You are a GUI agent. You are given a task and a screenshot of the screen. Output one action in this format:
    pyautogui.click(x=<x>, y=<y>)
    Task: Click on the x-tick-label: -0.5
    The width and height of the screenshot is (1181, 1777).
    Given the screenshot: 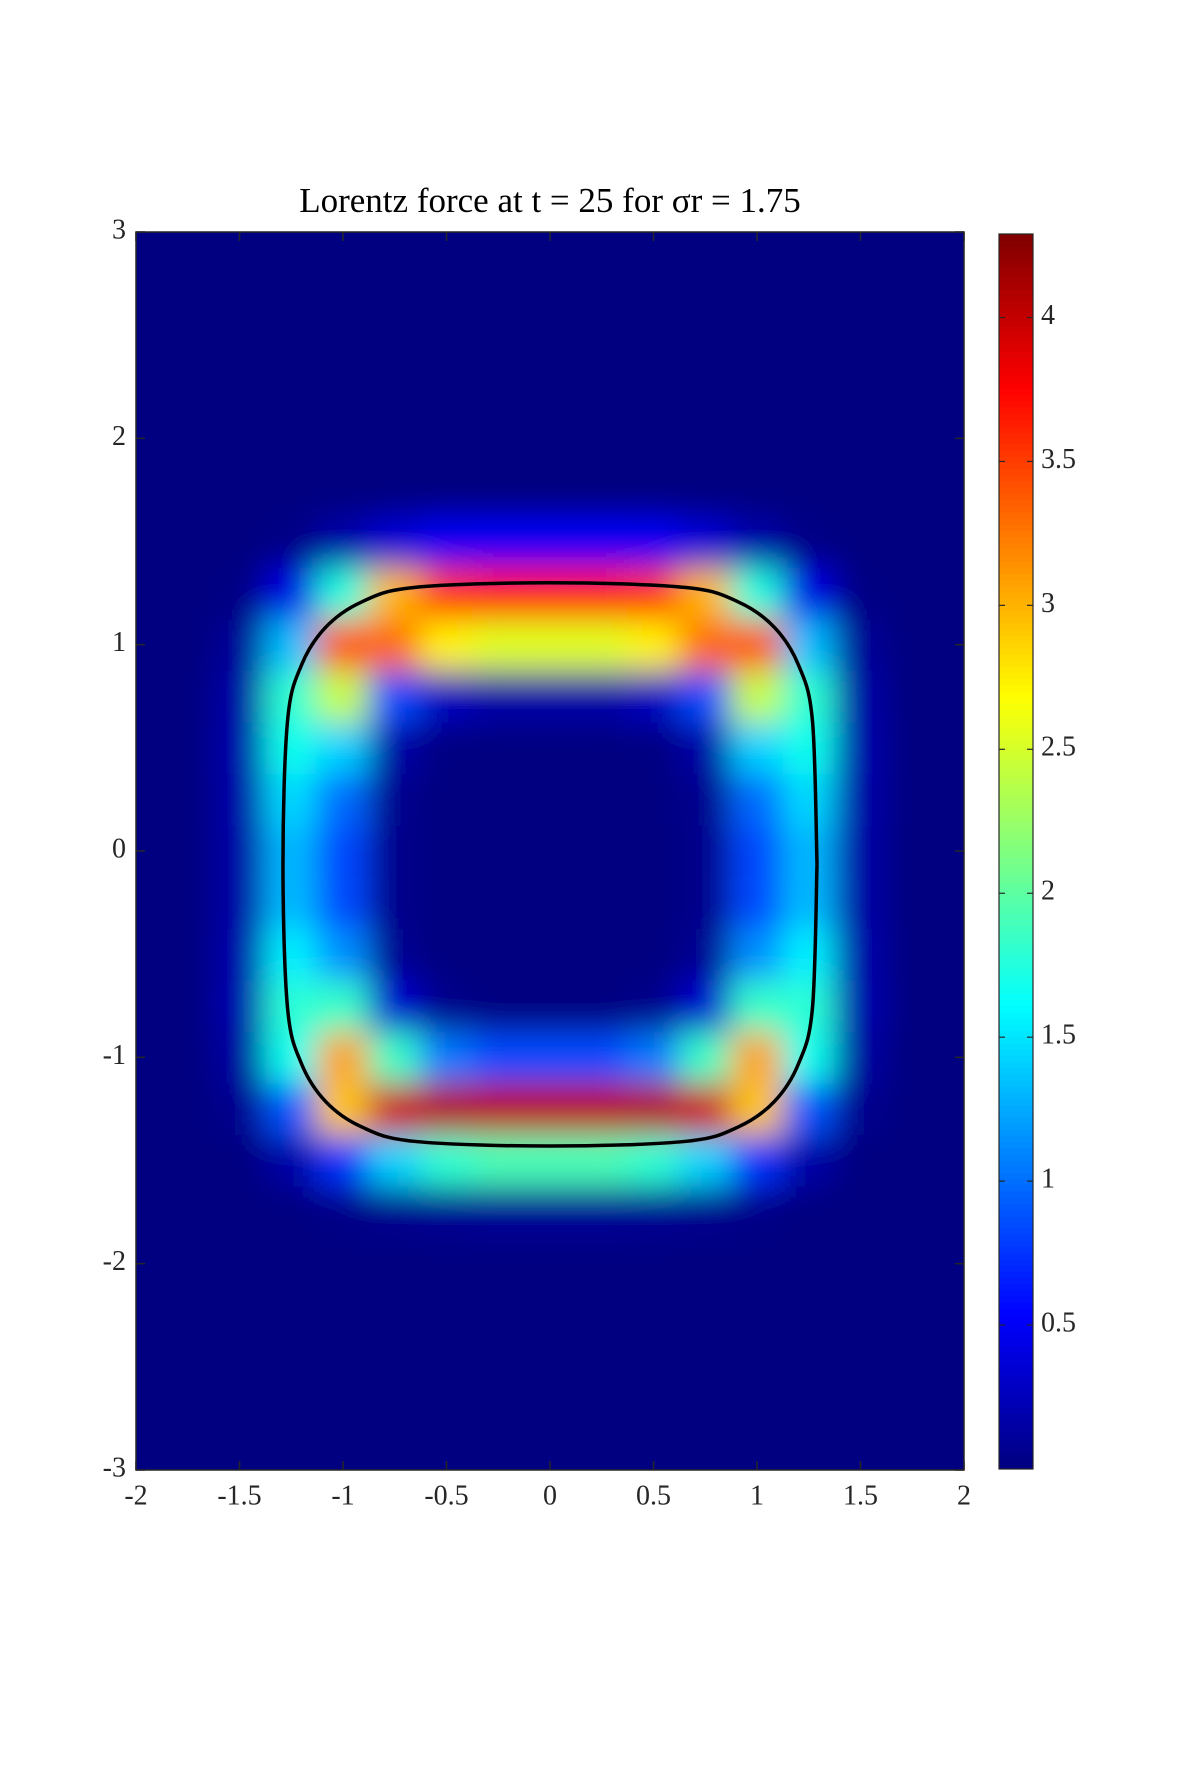 What is the action you would take?
    pyautogui.click(x=446, y=1495)
    